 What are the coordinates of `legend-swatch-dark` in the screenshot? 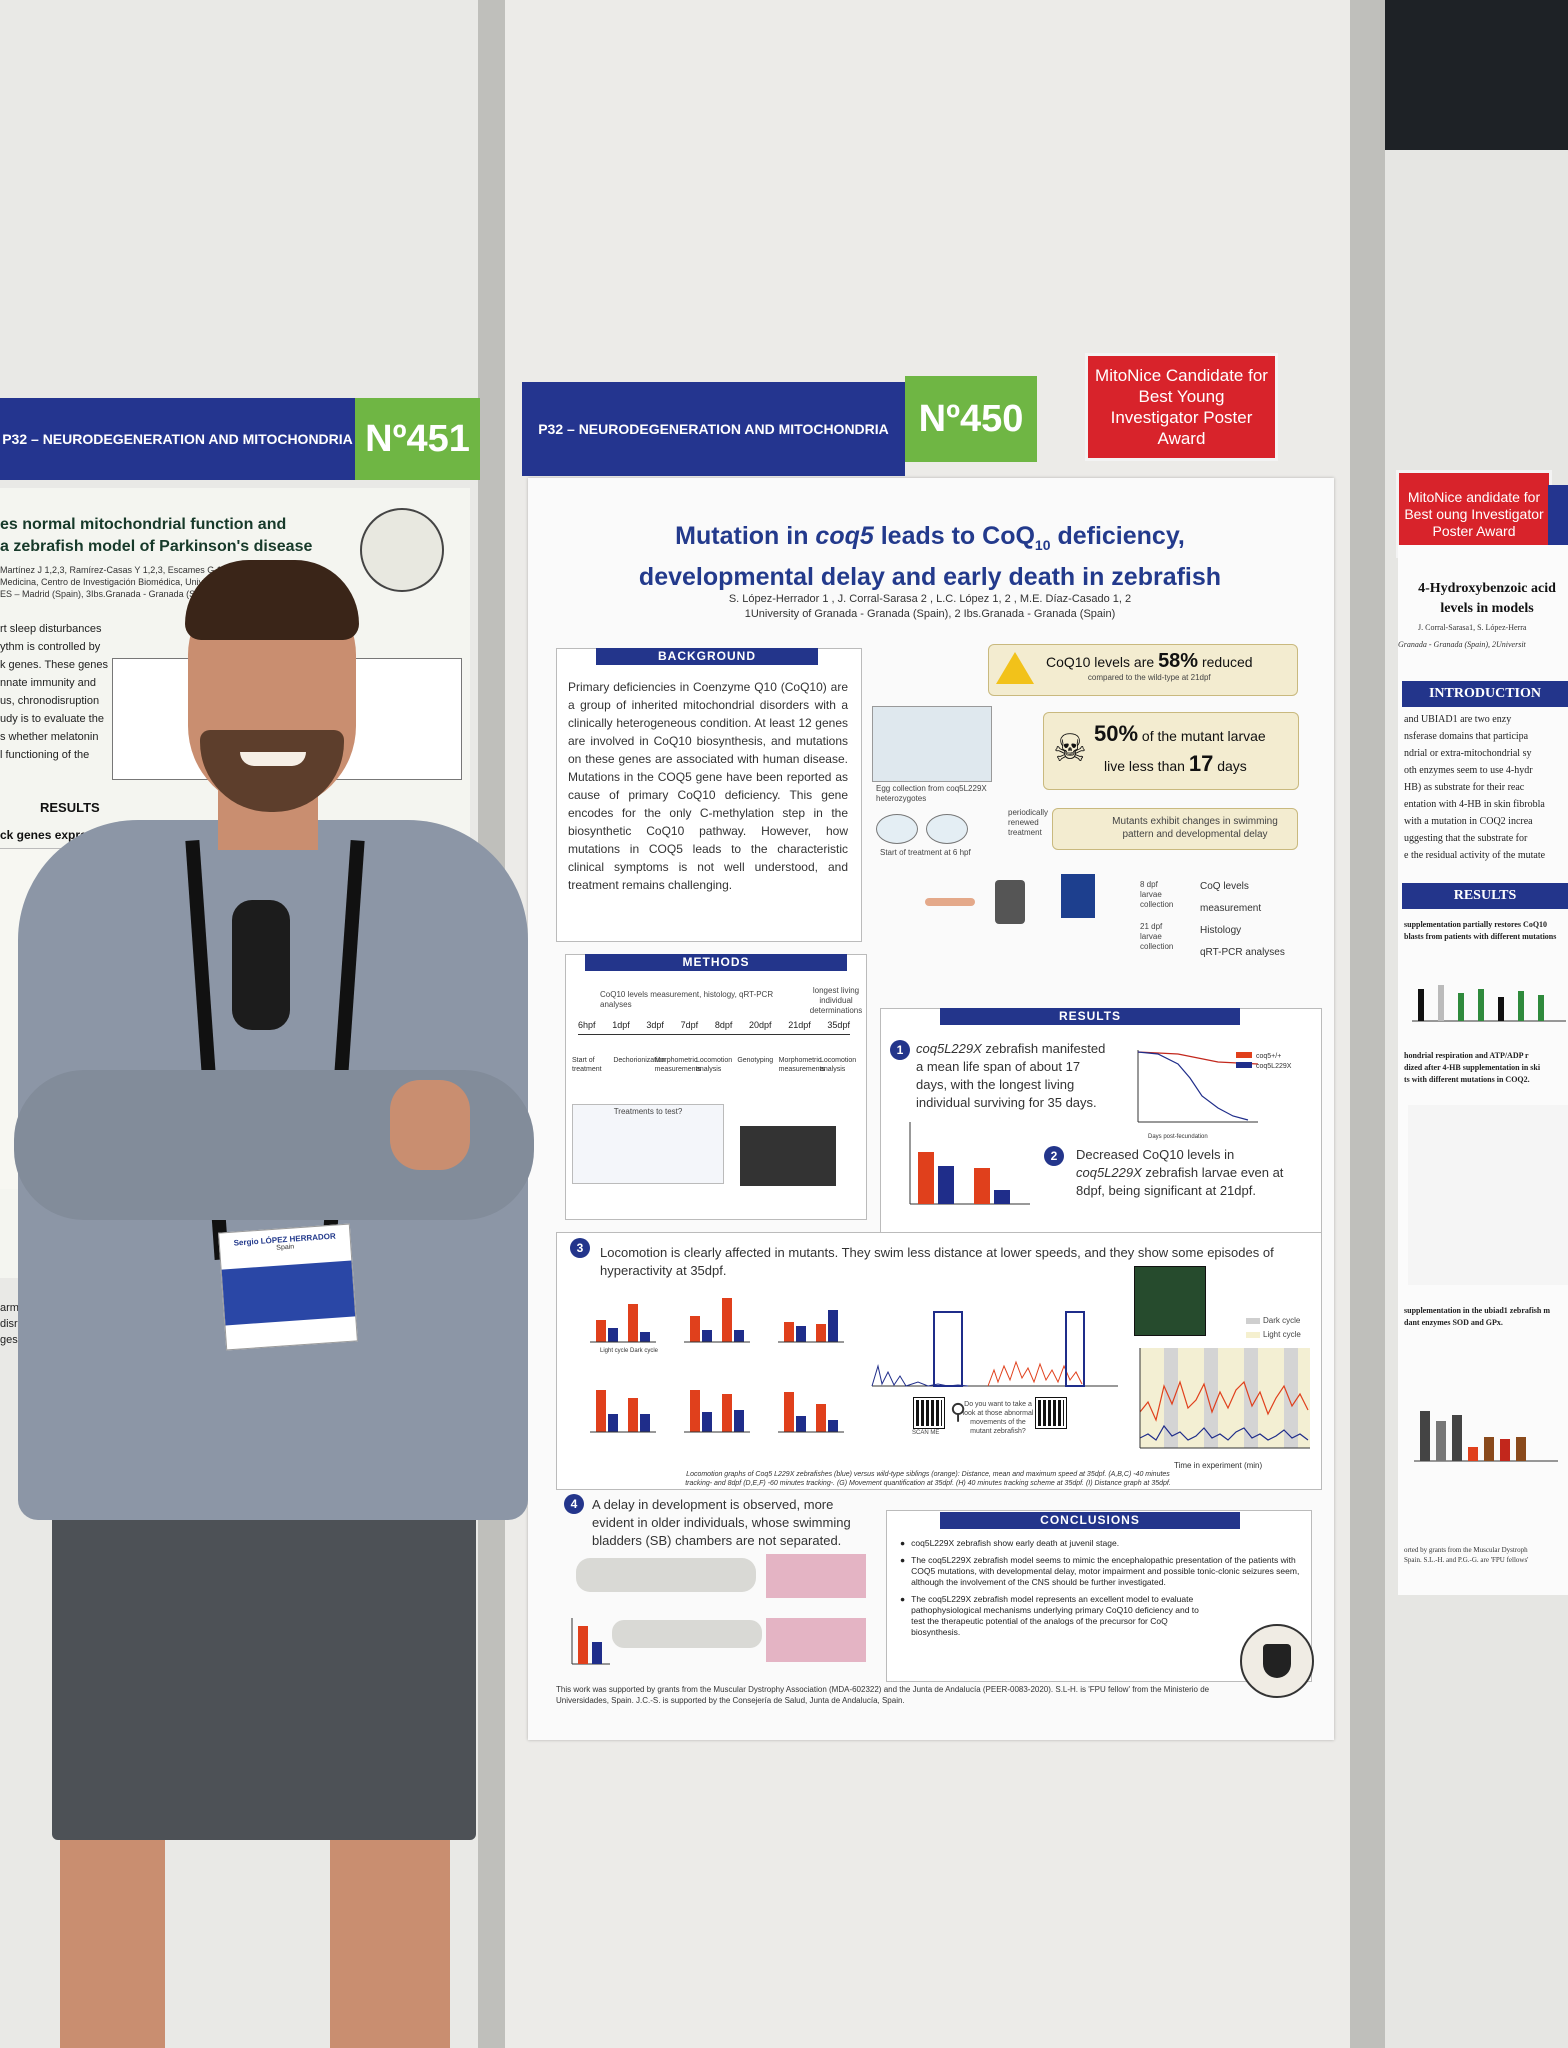 It's located at (1253, 1321).